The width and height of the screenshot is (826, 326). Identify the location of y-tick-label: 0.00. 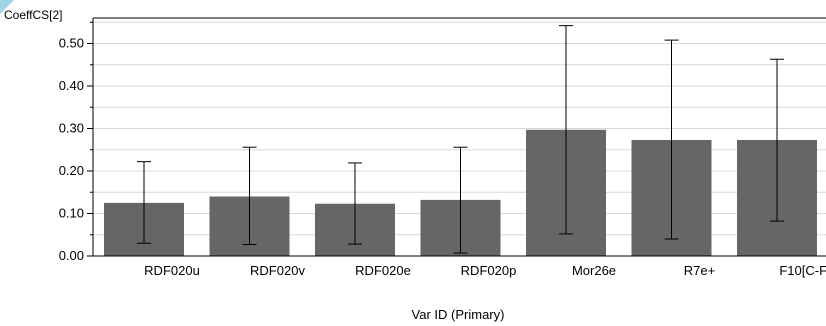
(71, 255).